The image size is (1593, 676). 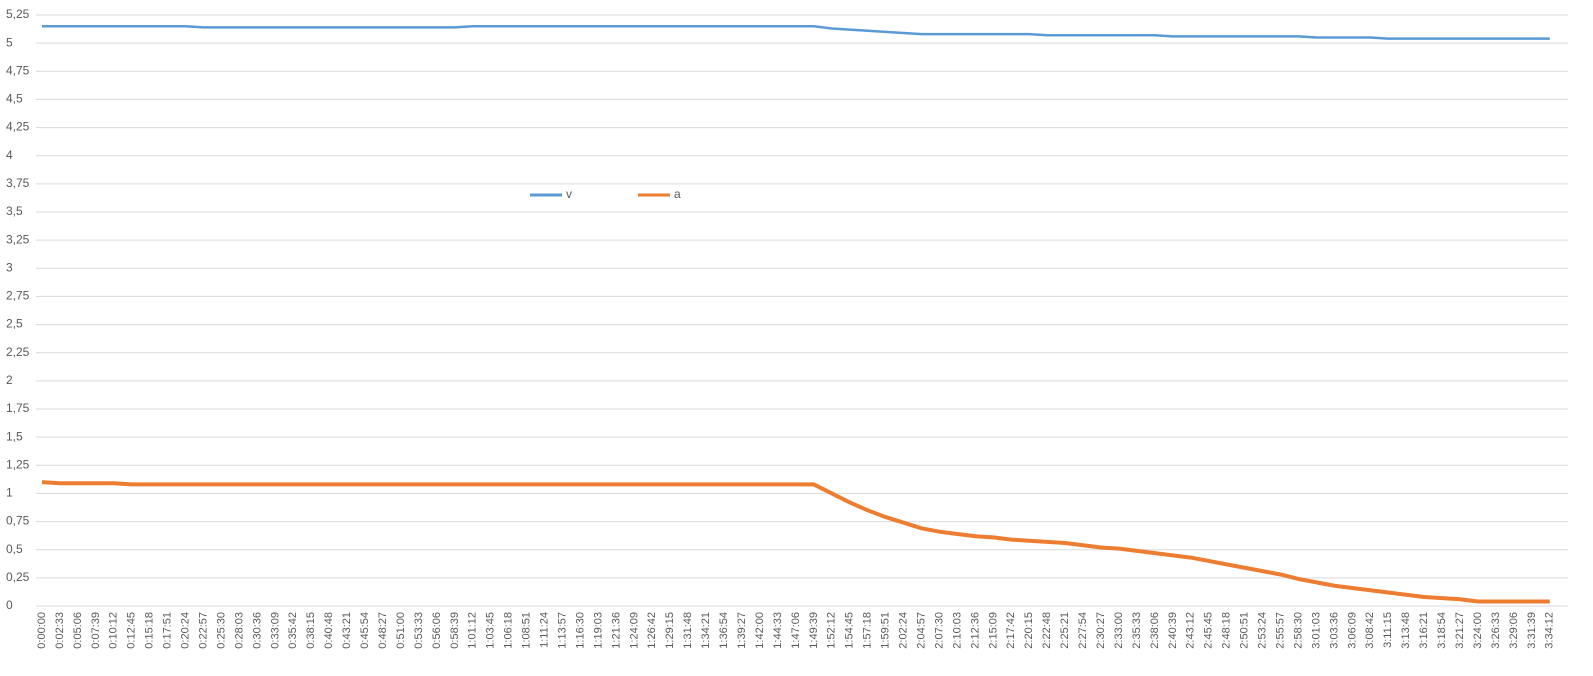 I want to click on legend-label: v, so click(x=569, y=194).